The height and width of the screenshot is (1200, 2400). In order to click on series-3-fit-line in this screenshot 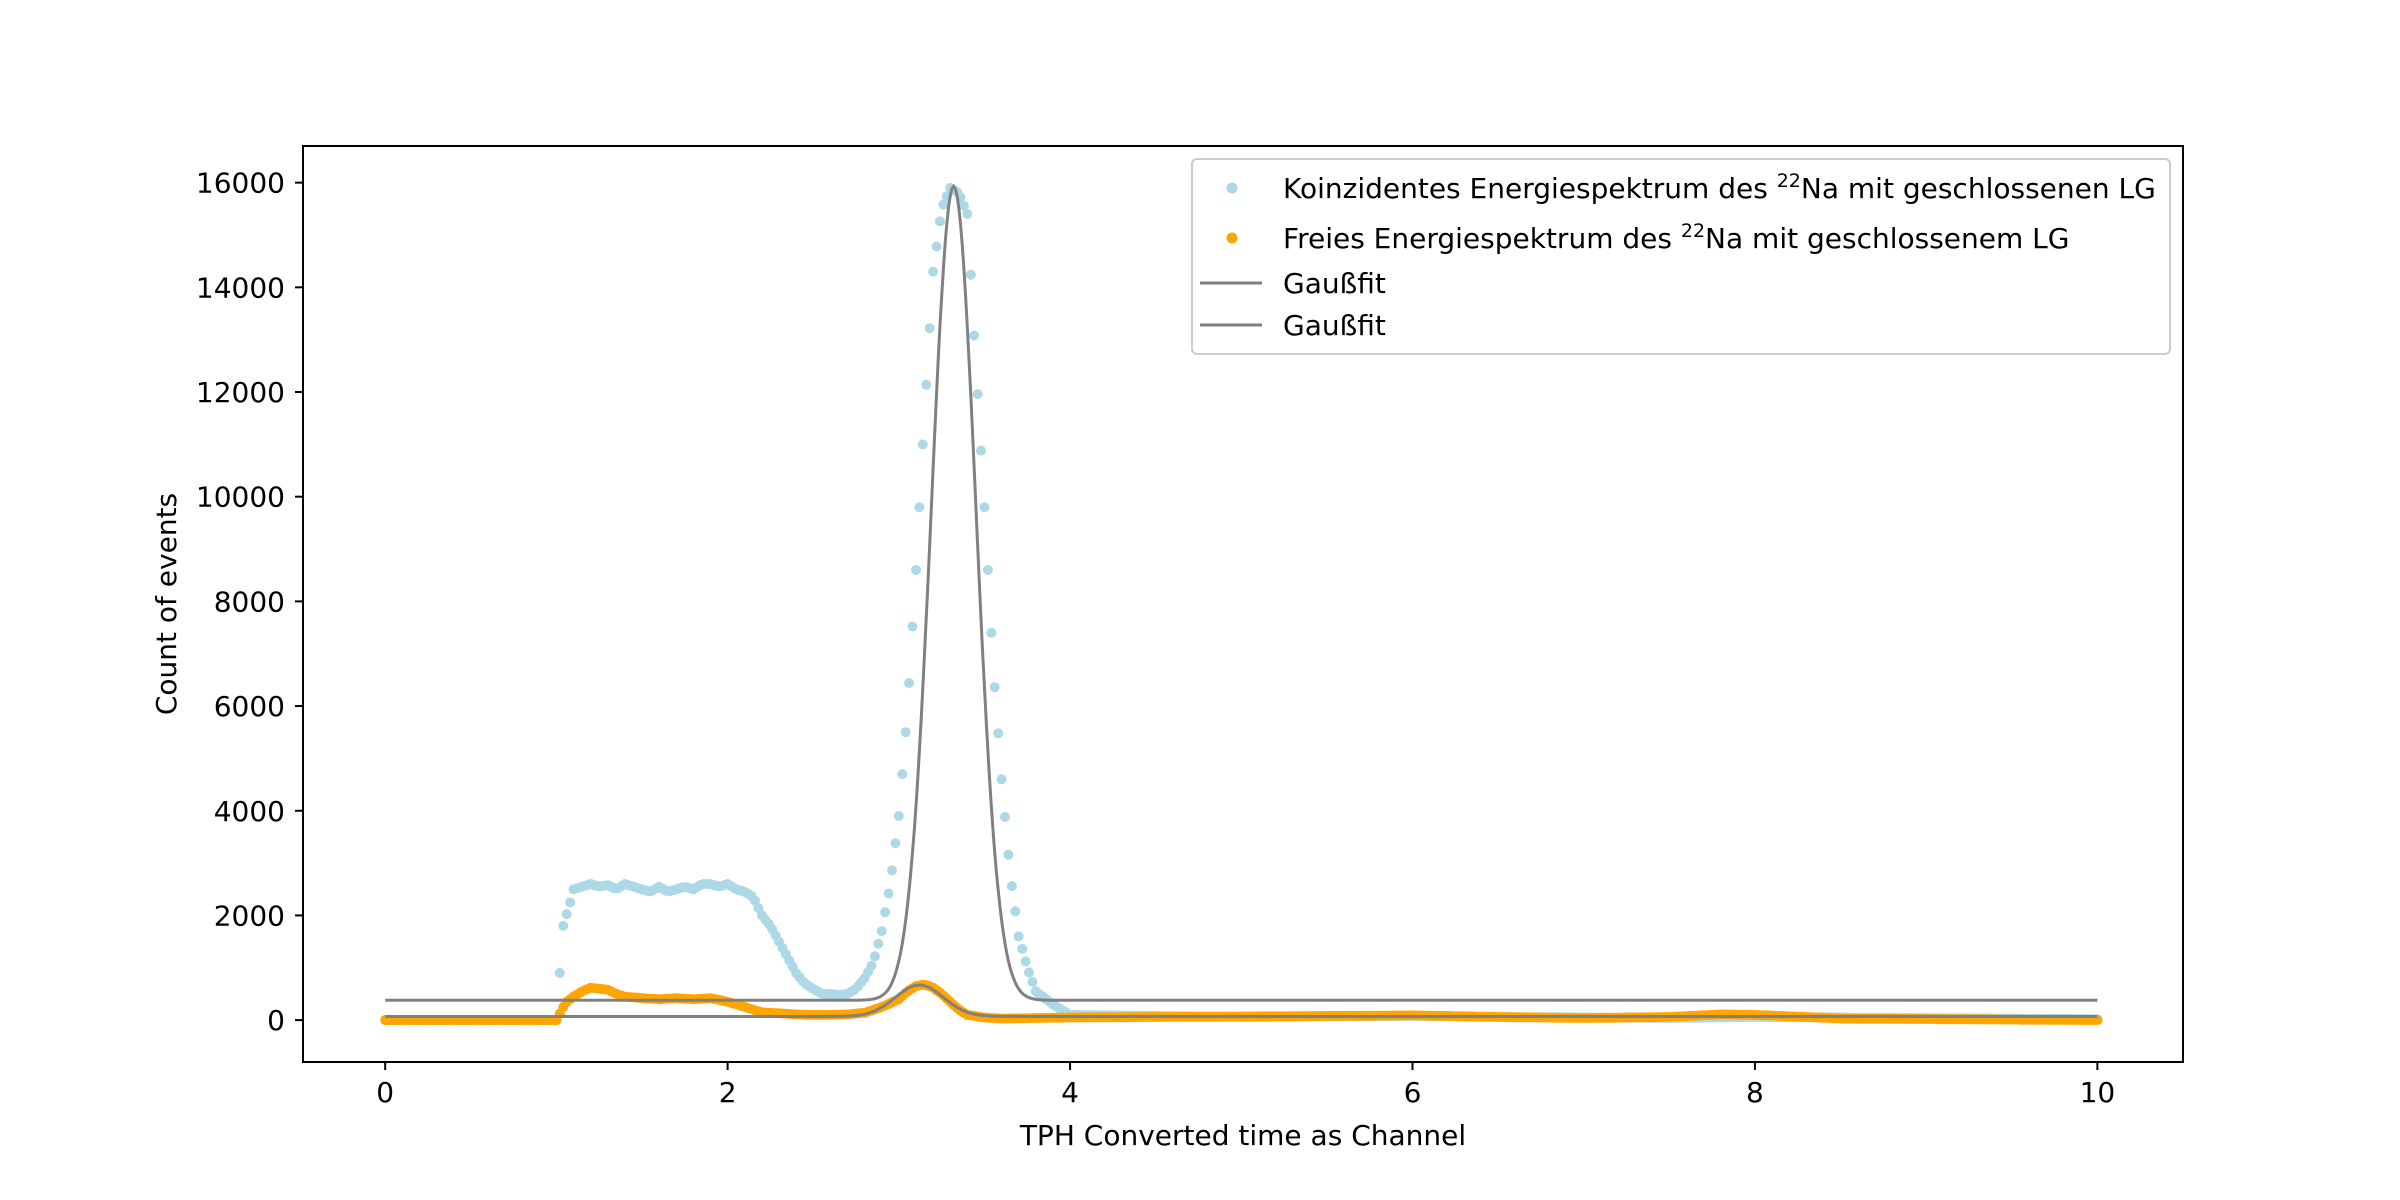, I will do `click(1241, 1000)`.